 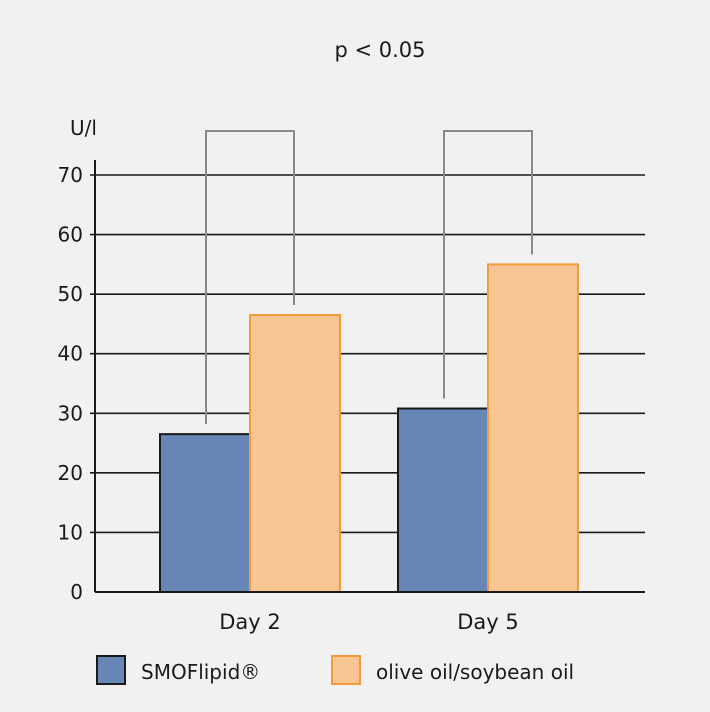 I want to click on y-tick-label: 30, so click(x=70, y=413).